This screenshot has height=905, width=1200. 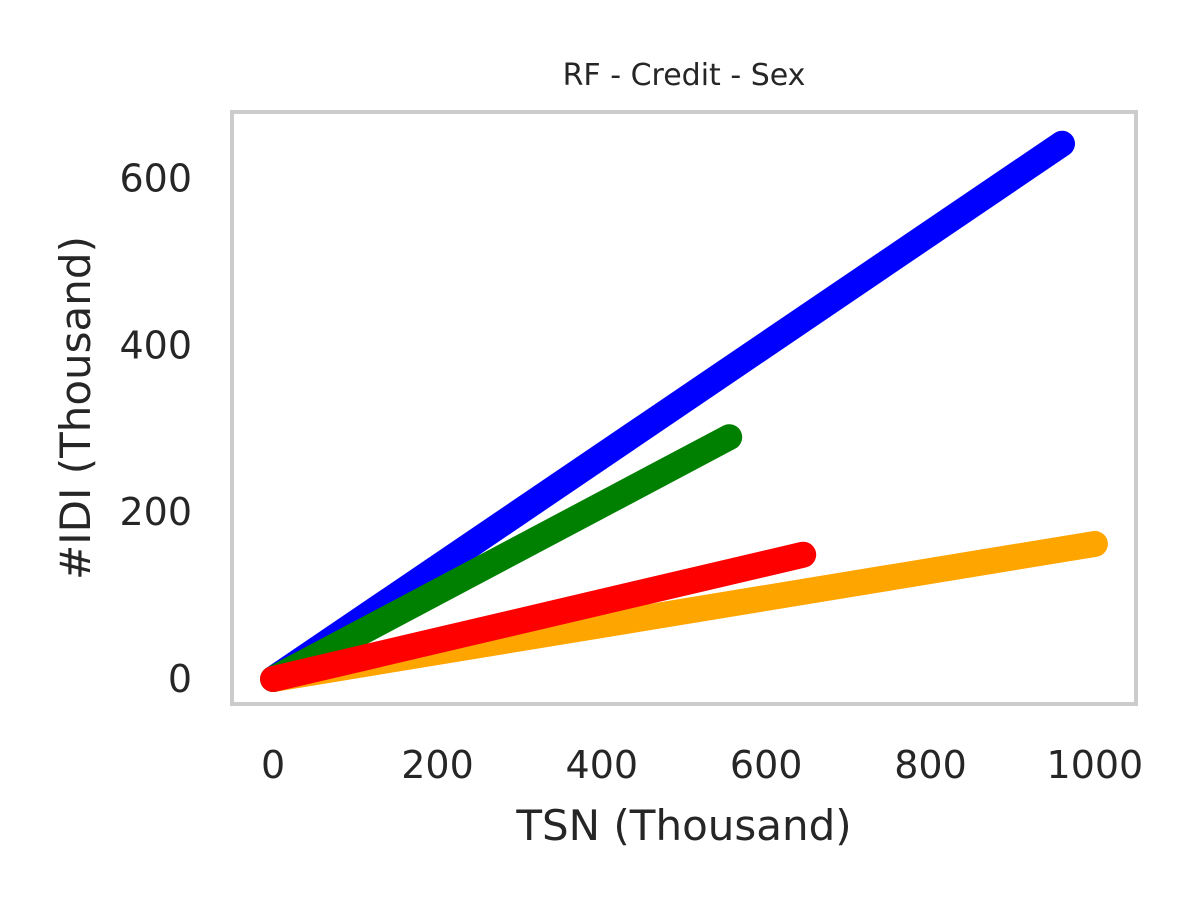 What do you see at coordinates (155, 346) in the screenshot?
I see `y-tick-label: 400` at bounding box center [155, 346].